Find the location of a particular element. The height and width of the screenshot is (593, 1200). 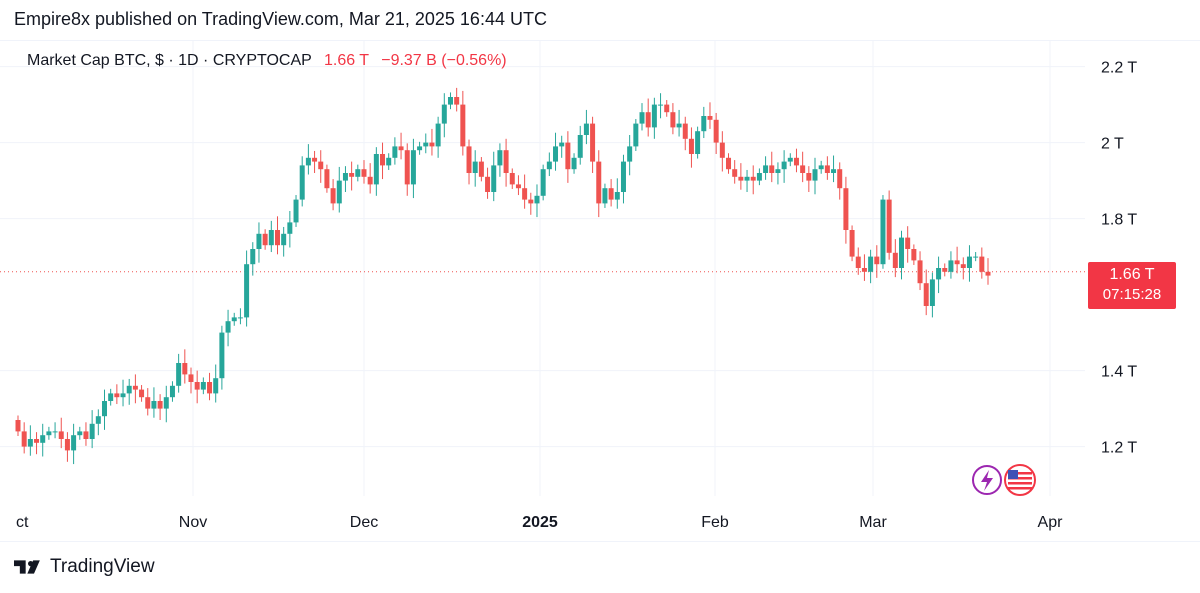

footer-brand-label: TradingView is located at coordinates (102, 566).